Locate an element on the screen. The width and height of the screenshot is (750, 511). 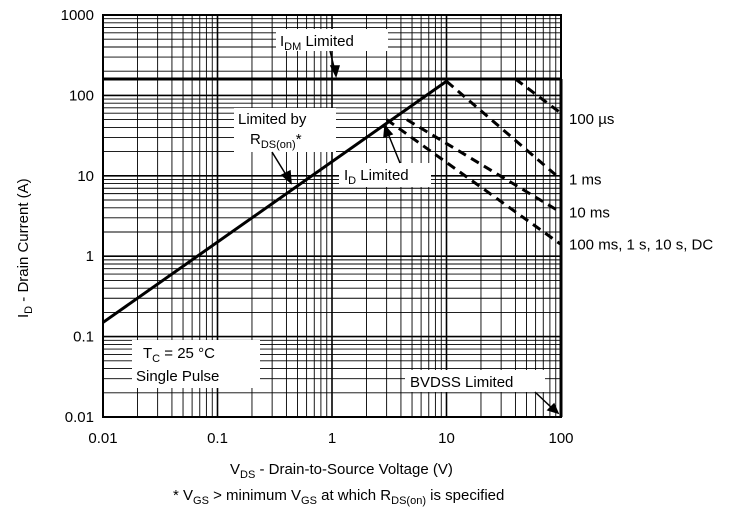
series-label-100us: 100 µs is located at coordinates (591, 119).